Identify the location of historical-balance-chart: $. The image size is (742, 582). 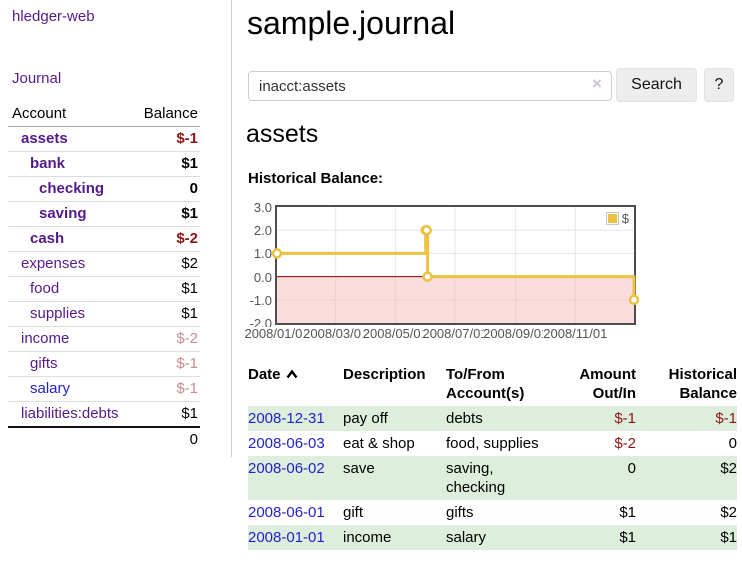
(455, 265).